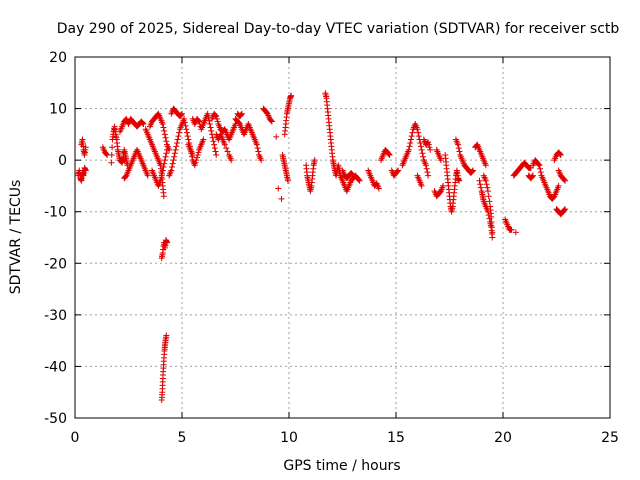  I want to click on x-tick-label: 25, so click(610, 438).